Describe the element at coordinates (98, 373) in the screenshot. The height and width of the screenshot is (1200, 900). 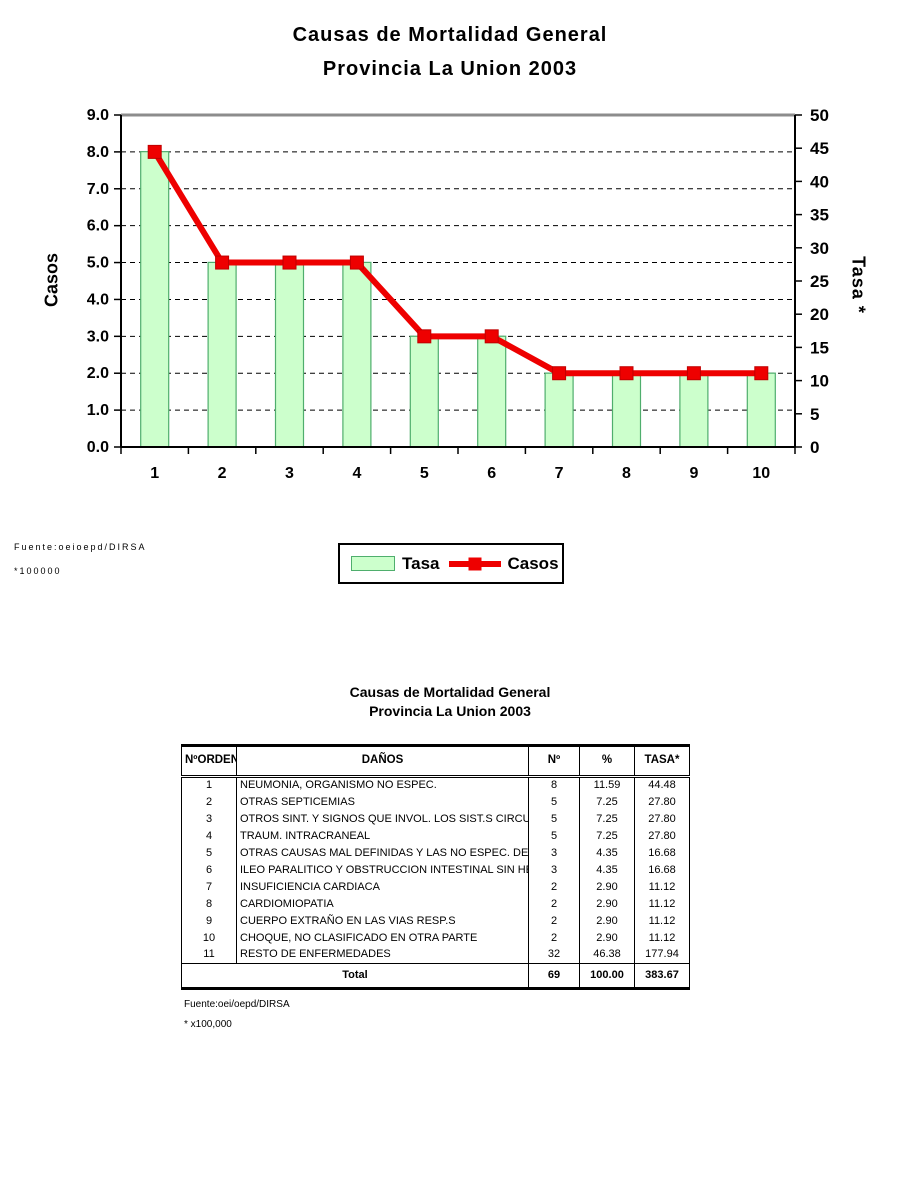
I see `left-tick-label: 2.0` at that location.